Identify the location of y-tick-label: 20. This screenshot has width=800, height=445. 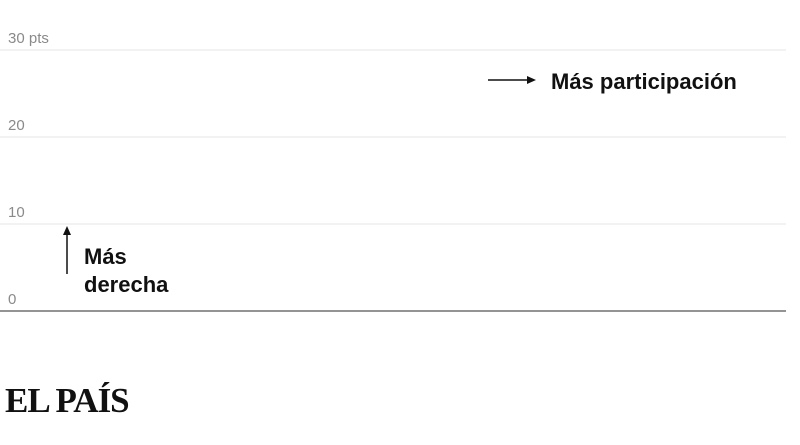
(16, 125).